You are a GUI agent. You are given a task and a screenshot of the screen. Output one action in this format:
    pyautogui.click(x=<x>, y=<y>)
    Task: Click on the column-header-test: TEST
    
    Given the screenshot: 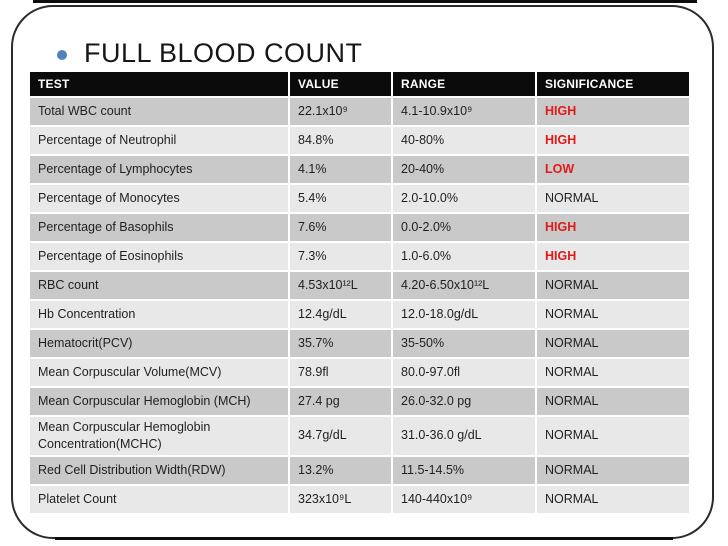 What is the action you would take?
    pyautogui.click(x=159, y=84)
    